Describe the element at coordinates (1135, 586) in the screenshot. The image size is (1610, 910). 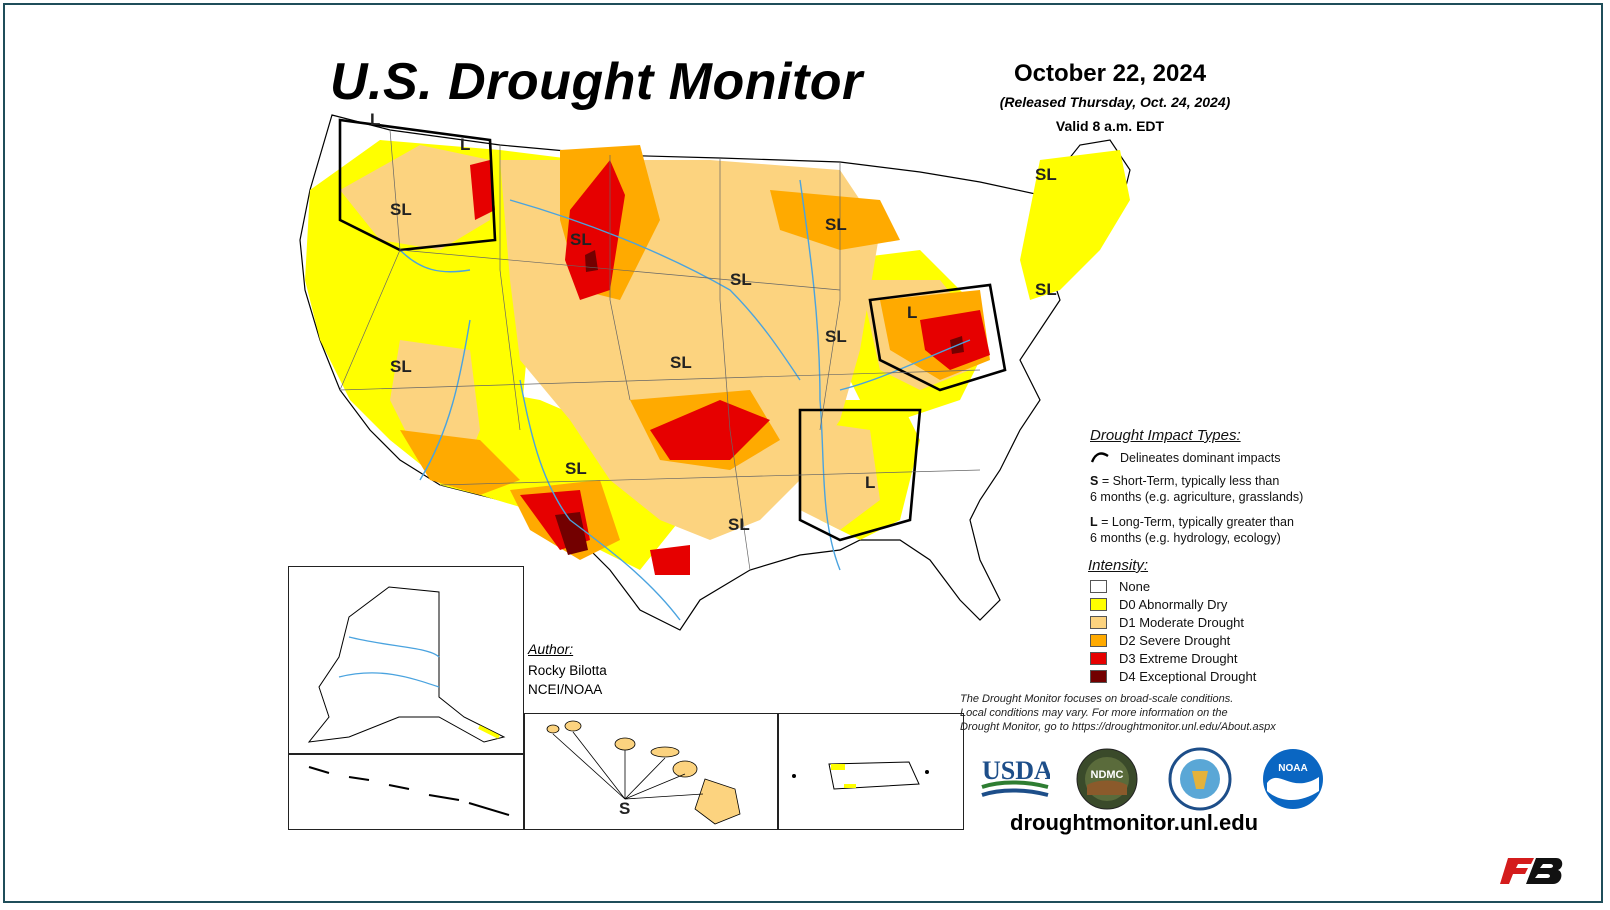
I see `legend-label: None` at that location.